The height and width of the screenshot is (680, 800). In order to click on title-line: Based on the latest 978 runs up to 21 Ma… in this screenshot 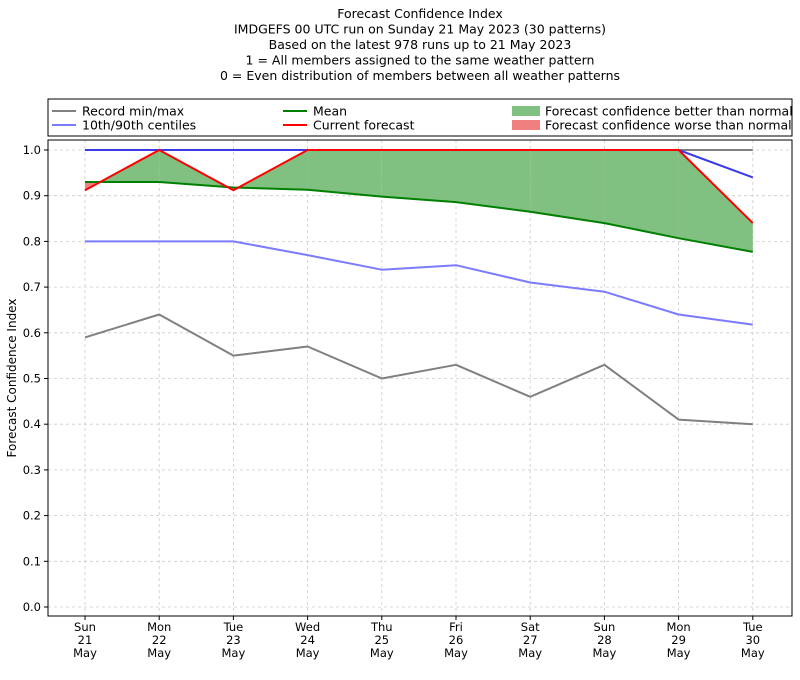, I will do `click(420, 44)`.